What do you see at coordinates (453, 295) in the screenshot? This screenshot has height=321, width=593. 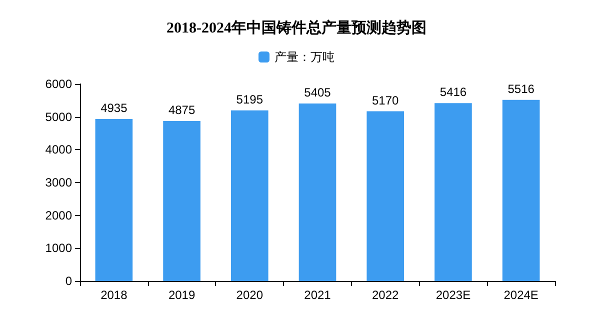 I see `x-tick-label: 2023E` at bounding box center [453, 295].